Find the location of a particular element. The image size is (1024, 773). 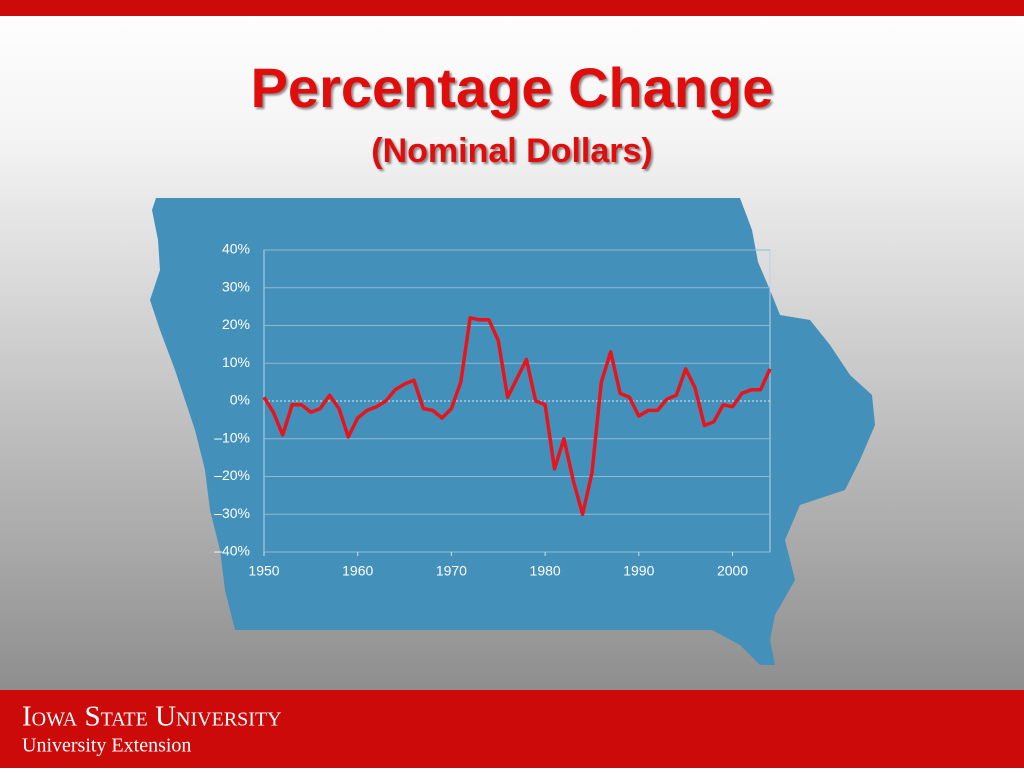

y-tick-label: 40% is located at coordinates (236, 249).